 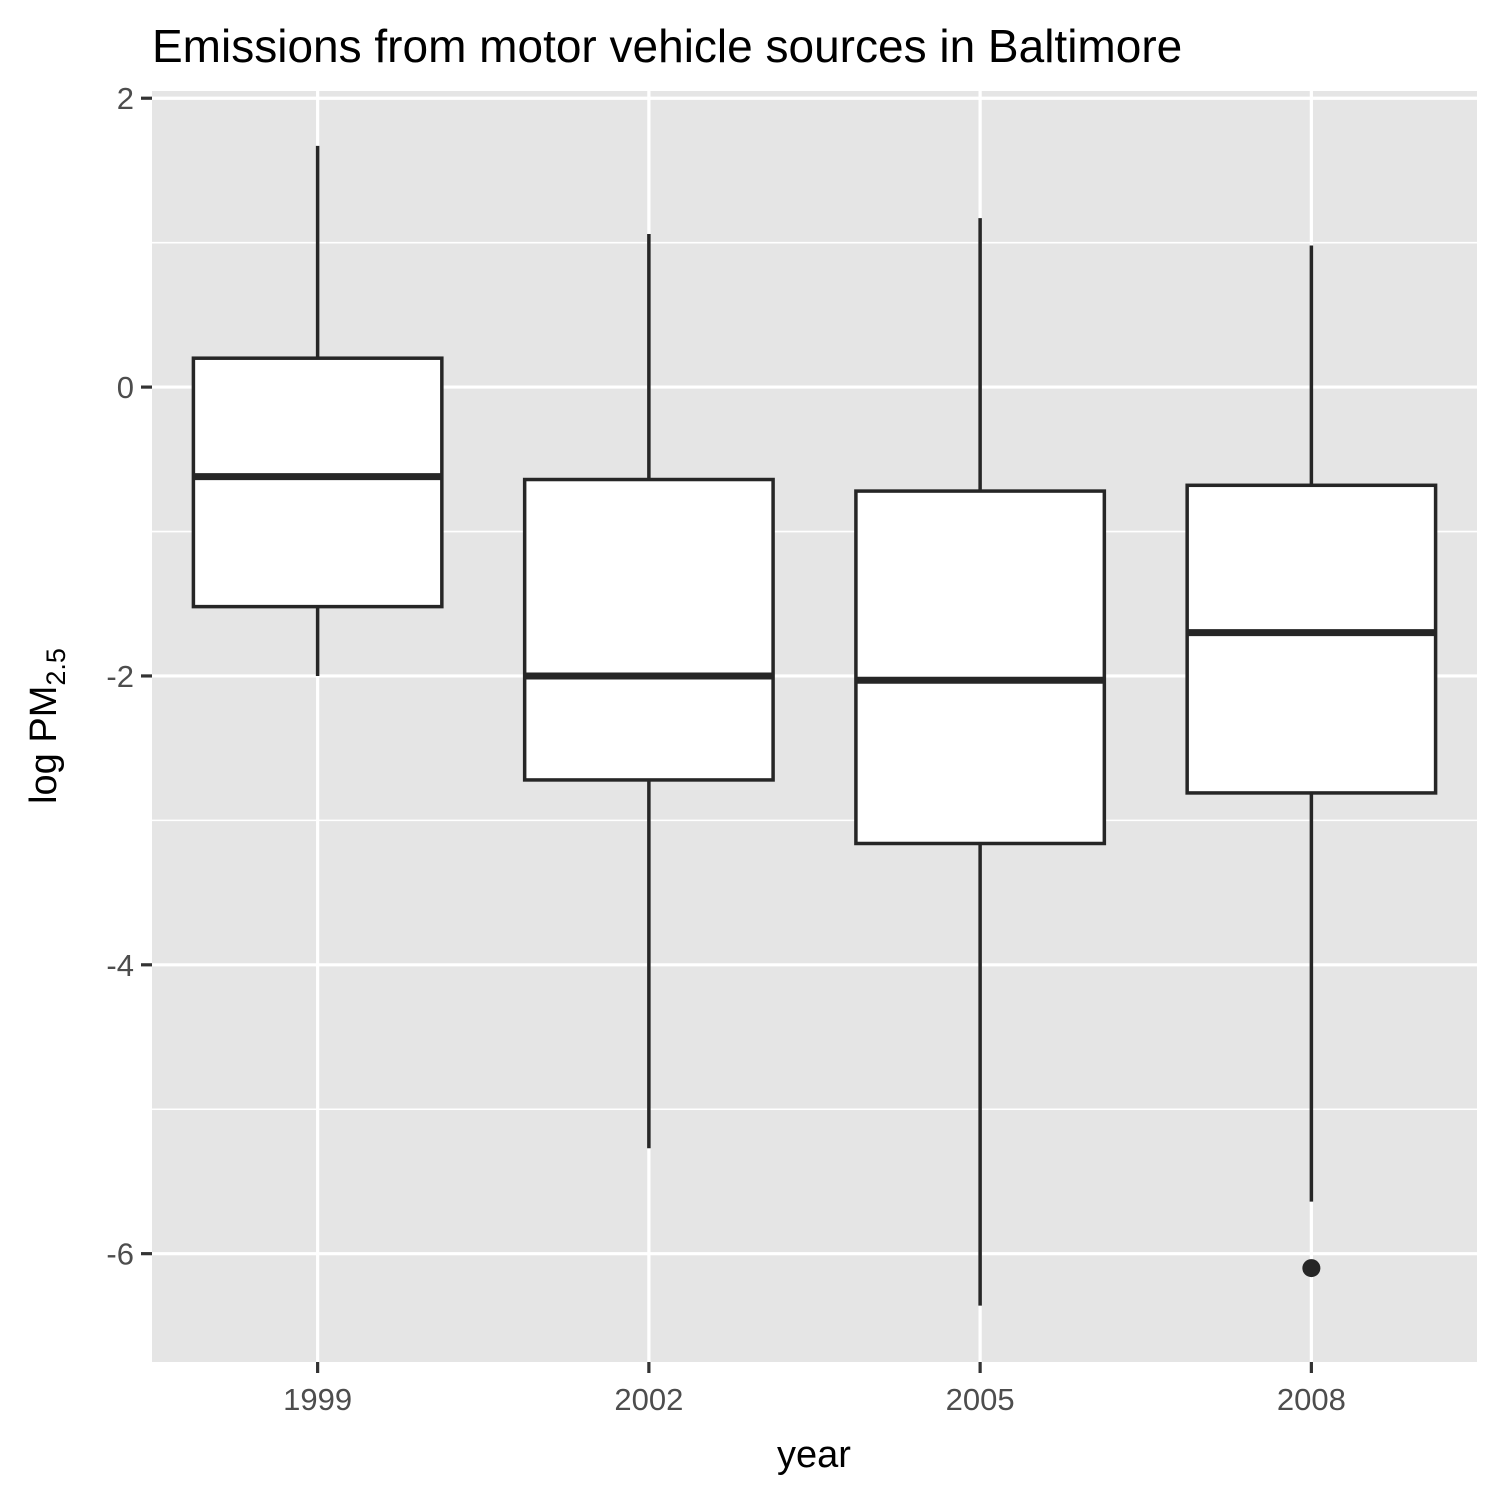 I want to click on x-tick-label: 2008, so click(x=1311, y=1399).